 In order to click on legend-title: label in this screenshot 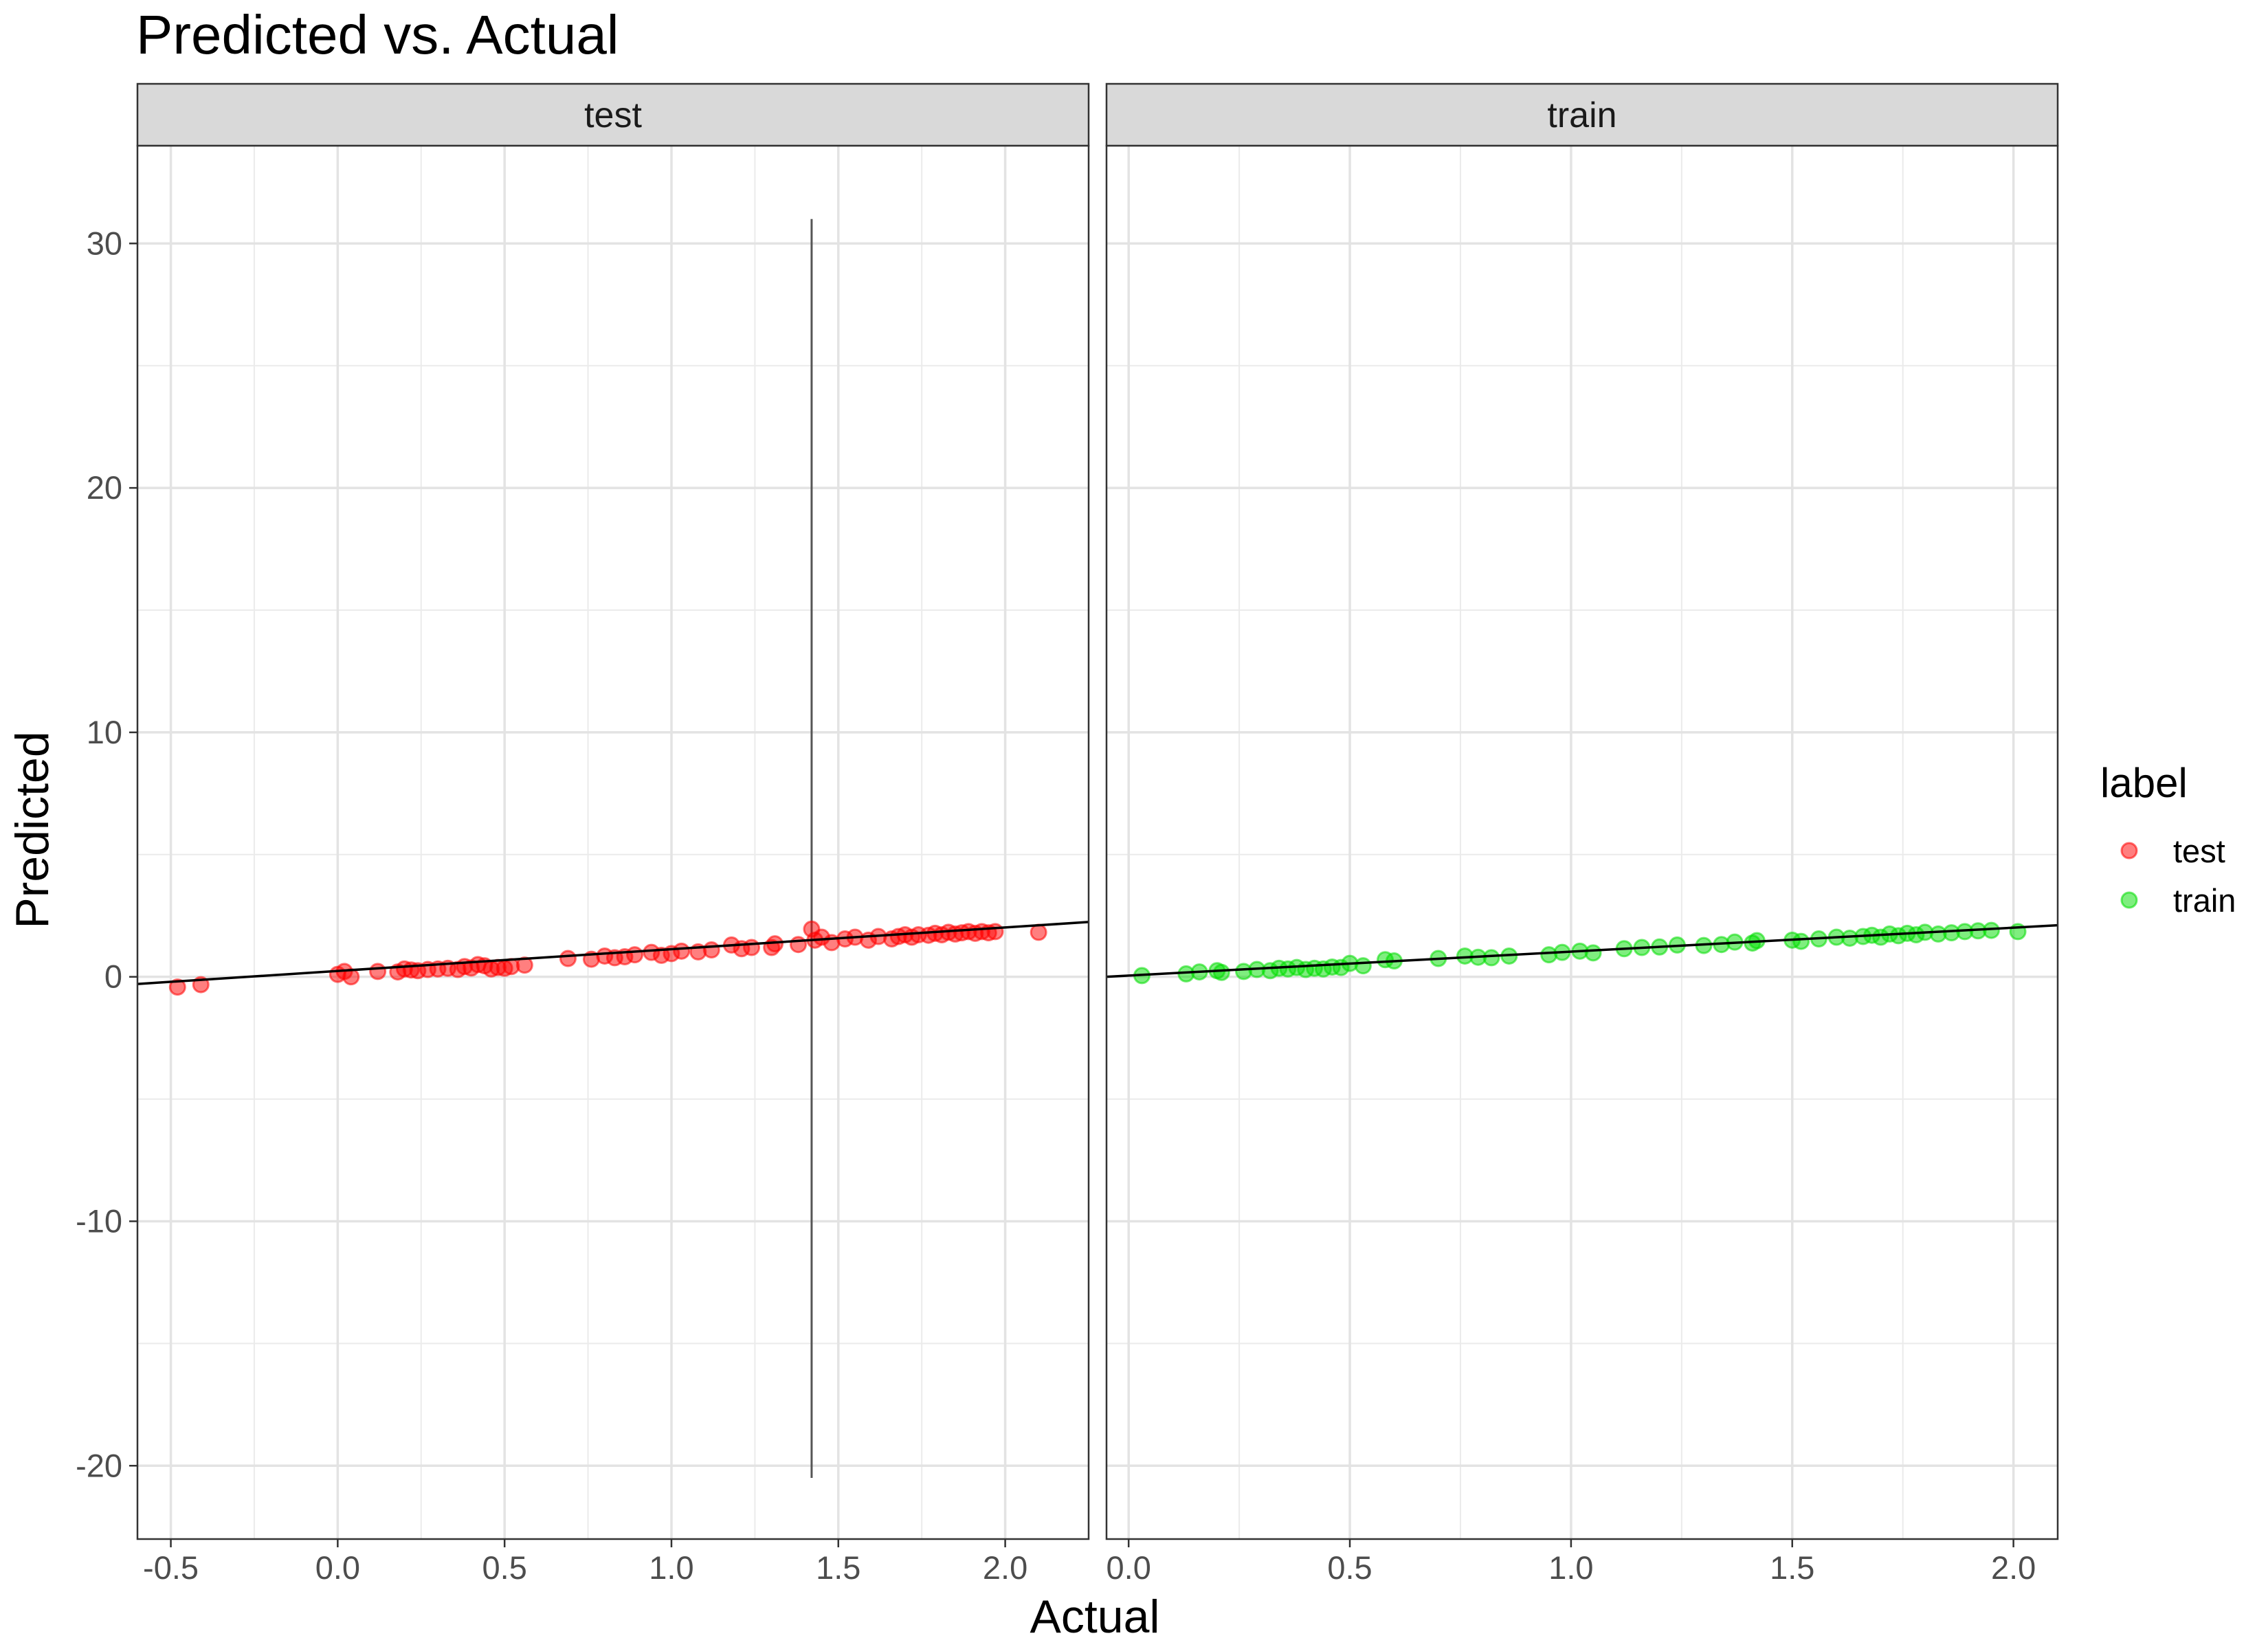, I will do `click(2144, 783)`.